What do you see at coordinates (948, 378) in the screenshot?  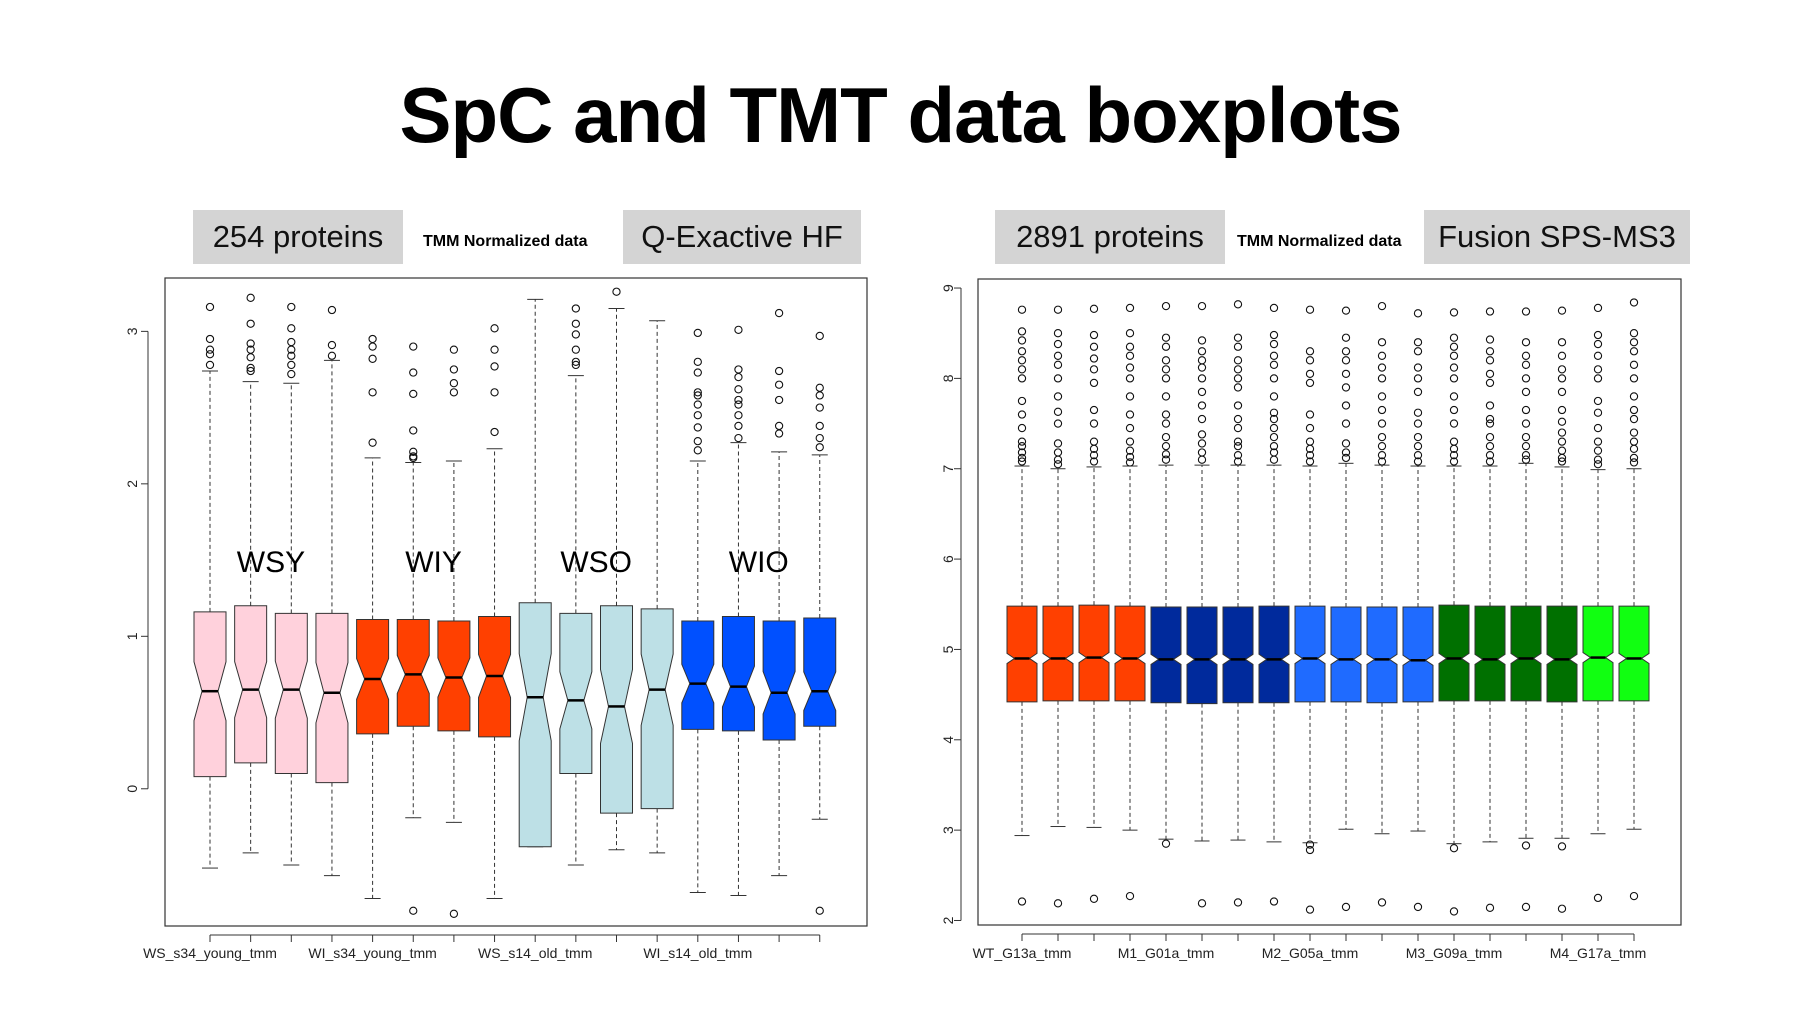 I see `y-tick-label: 8` at bounding box center [948, 378].